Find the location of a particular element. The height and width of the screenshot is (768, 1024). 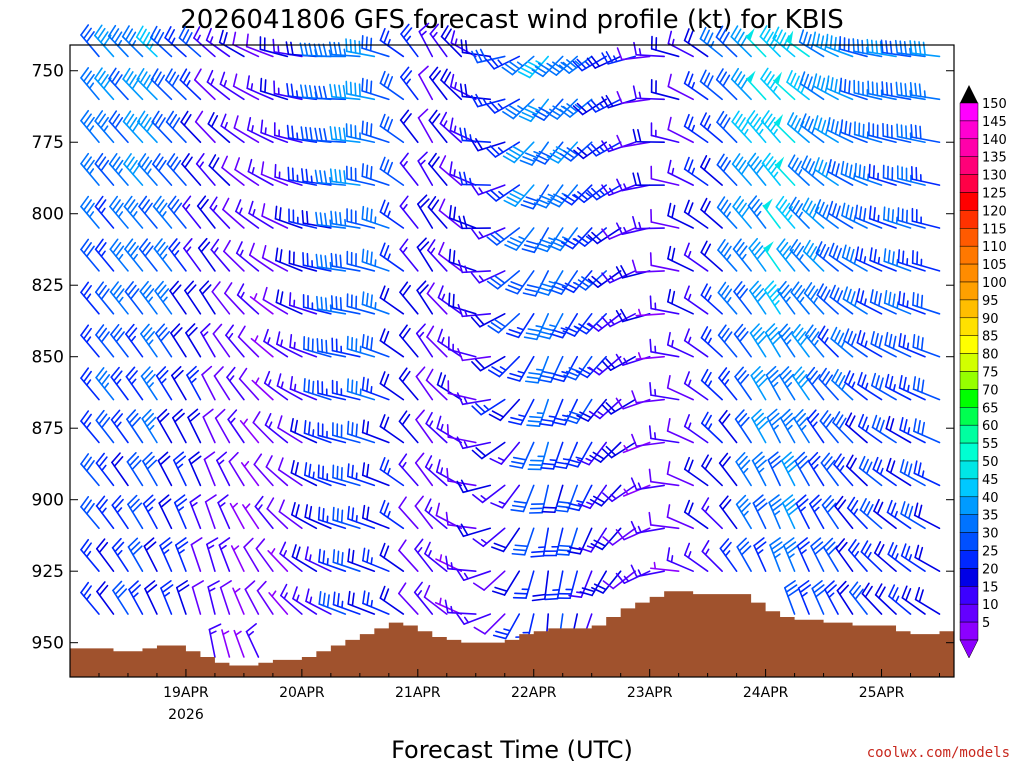

colorbar-label: 10 is located at coordinates (990, 605).